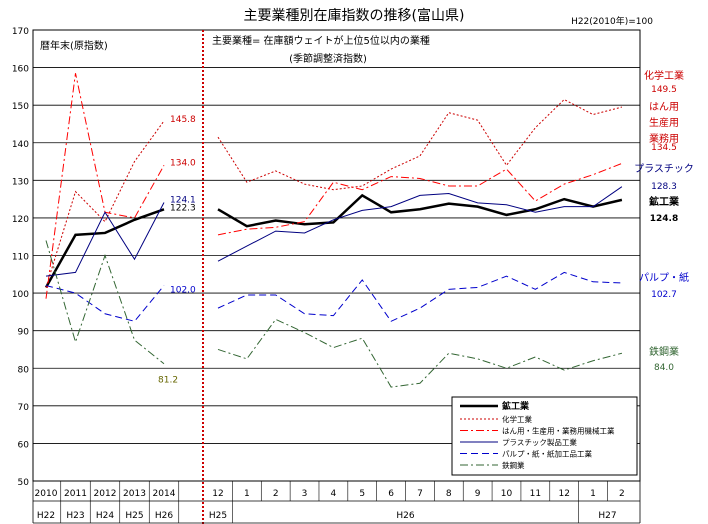 Image resolution: width=708 pixels, height=524 pixels. What do you see at coordinates (607, 516) in the screenshot?
I see `x-era-label: H27` at bounding box center [607, 516].